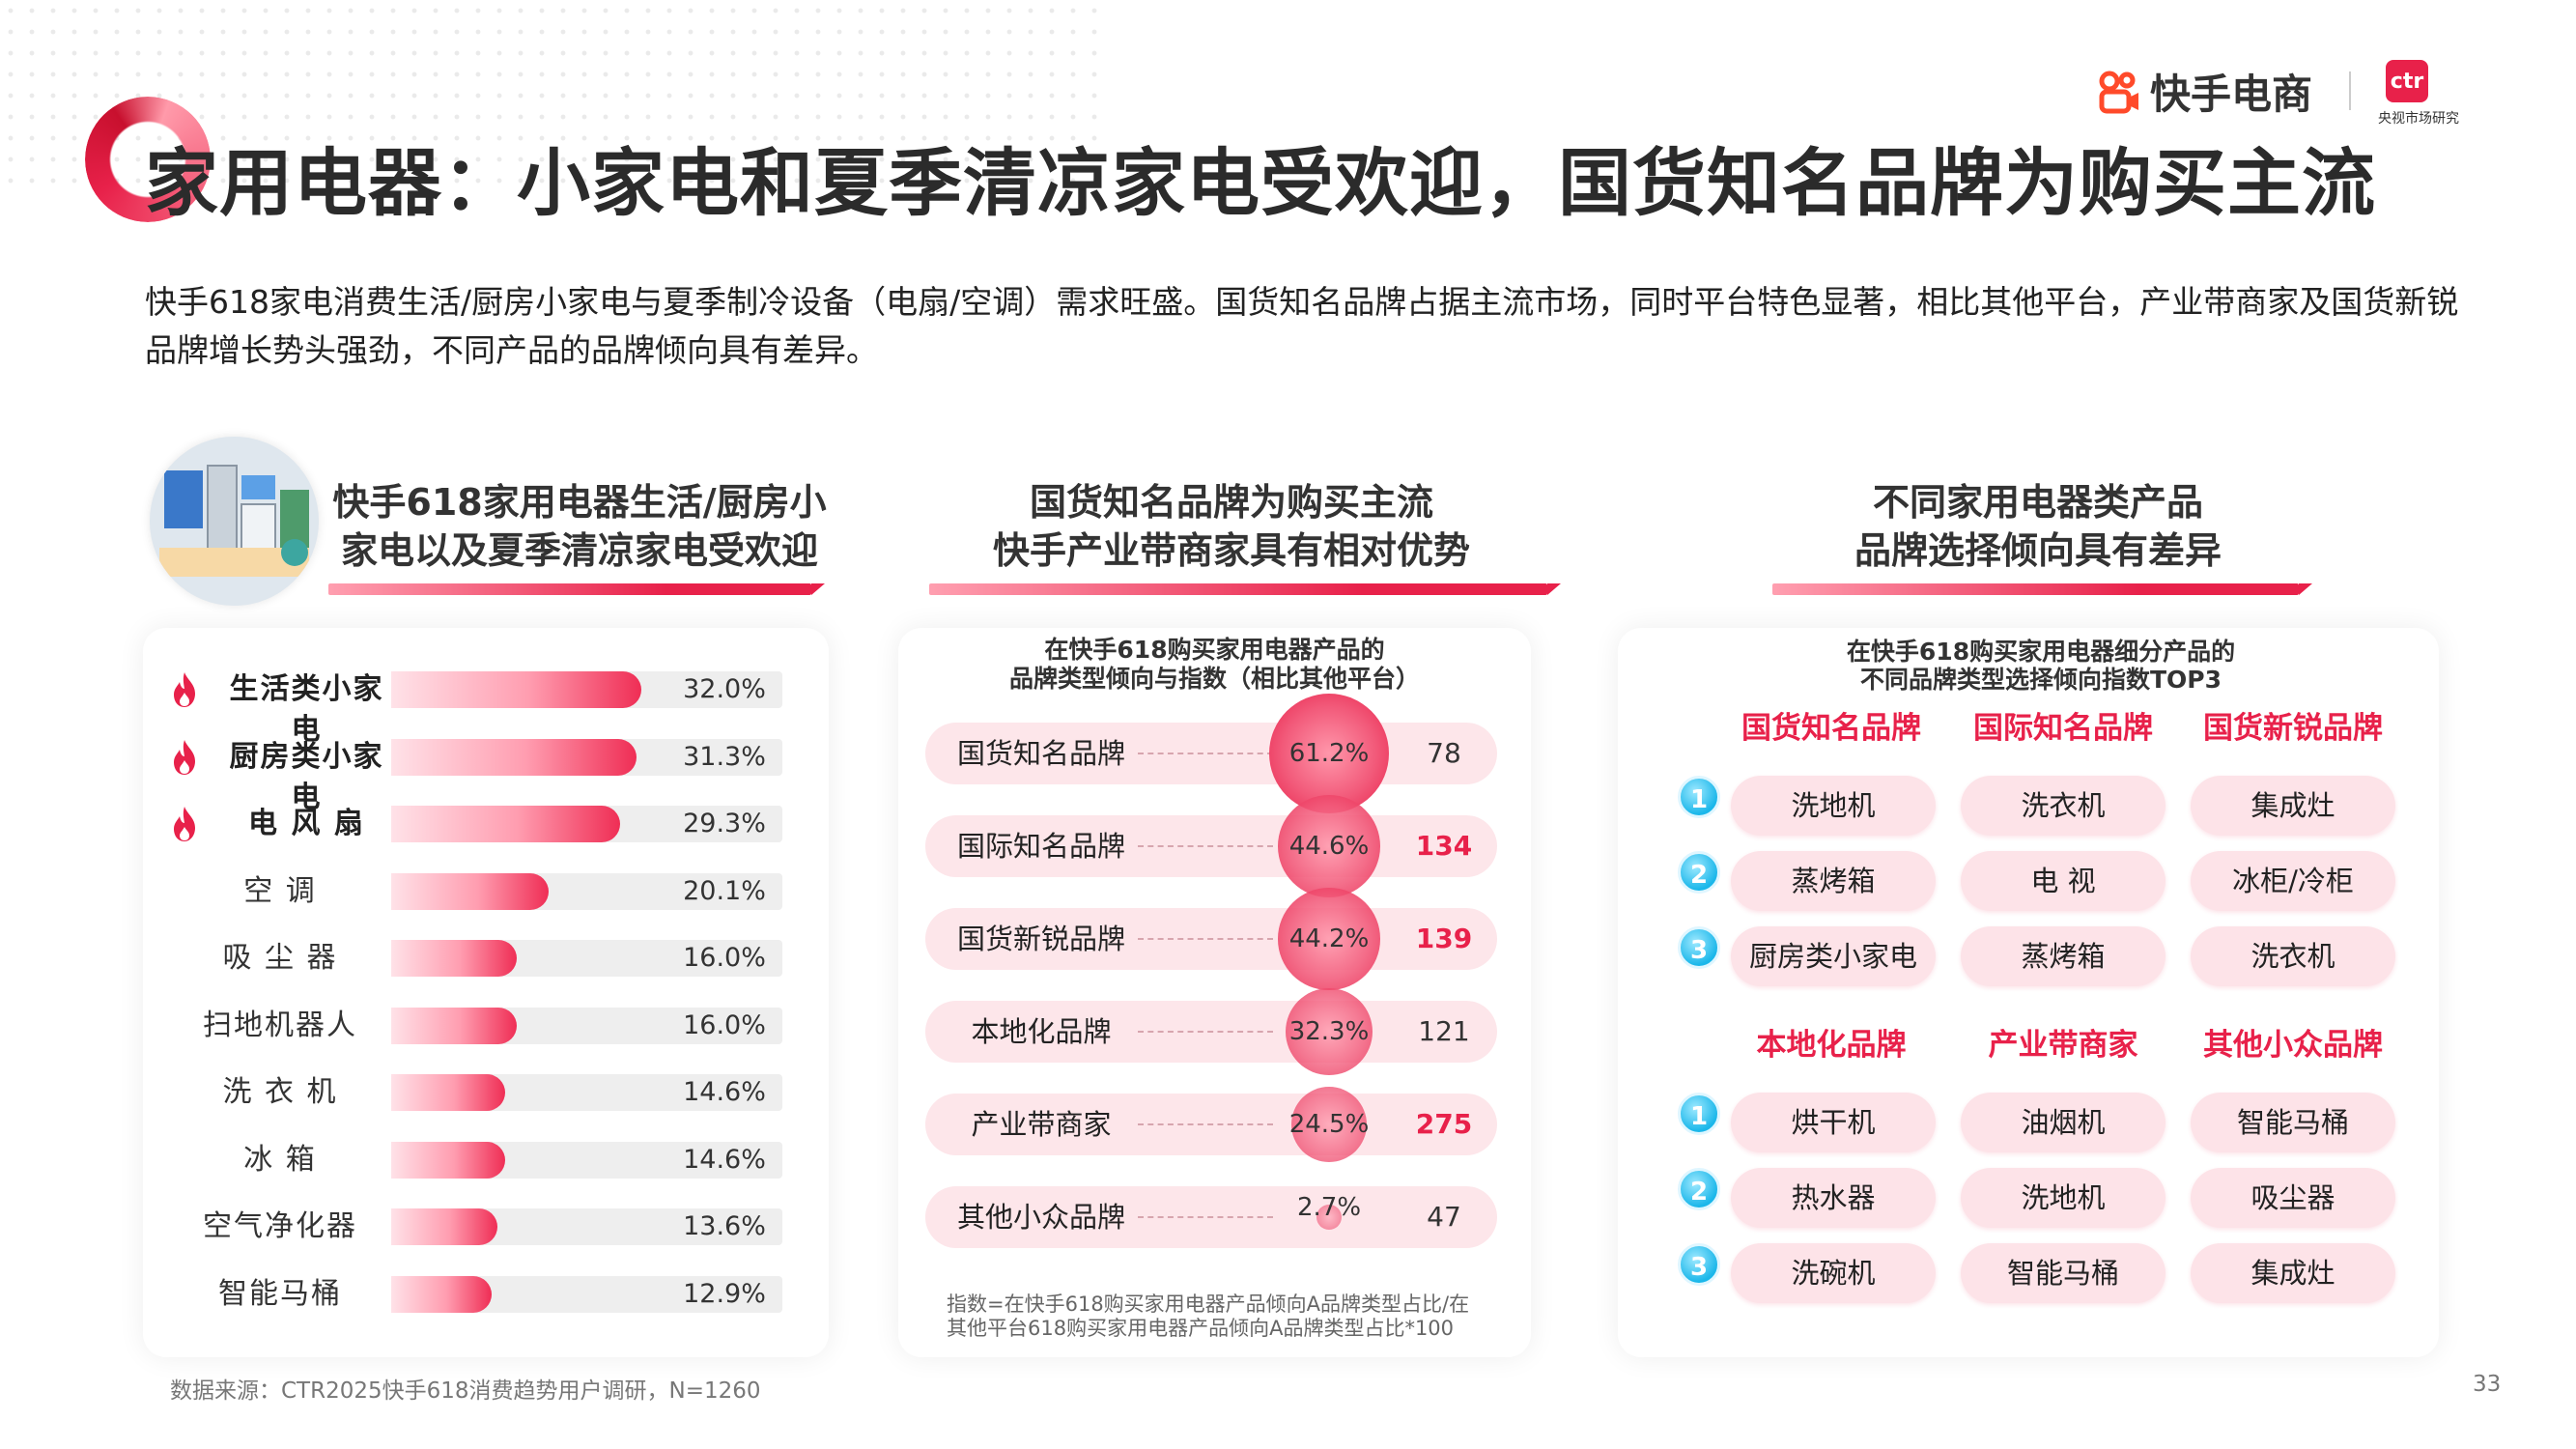 The image size is (2576, 1449). I want to click on bar-value-label: 13.6%, so click(724, 1226).